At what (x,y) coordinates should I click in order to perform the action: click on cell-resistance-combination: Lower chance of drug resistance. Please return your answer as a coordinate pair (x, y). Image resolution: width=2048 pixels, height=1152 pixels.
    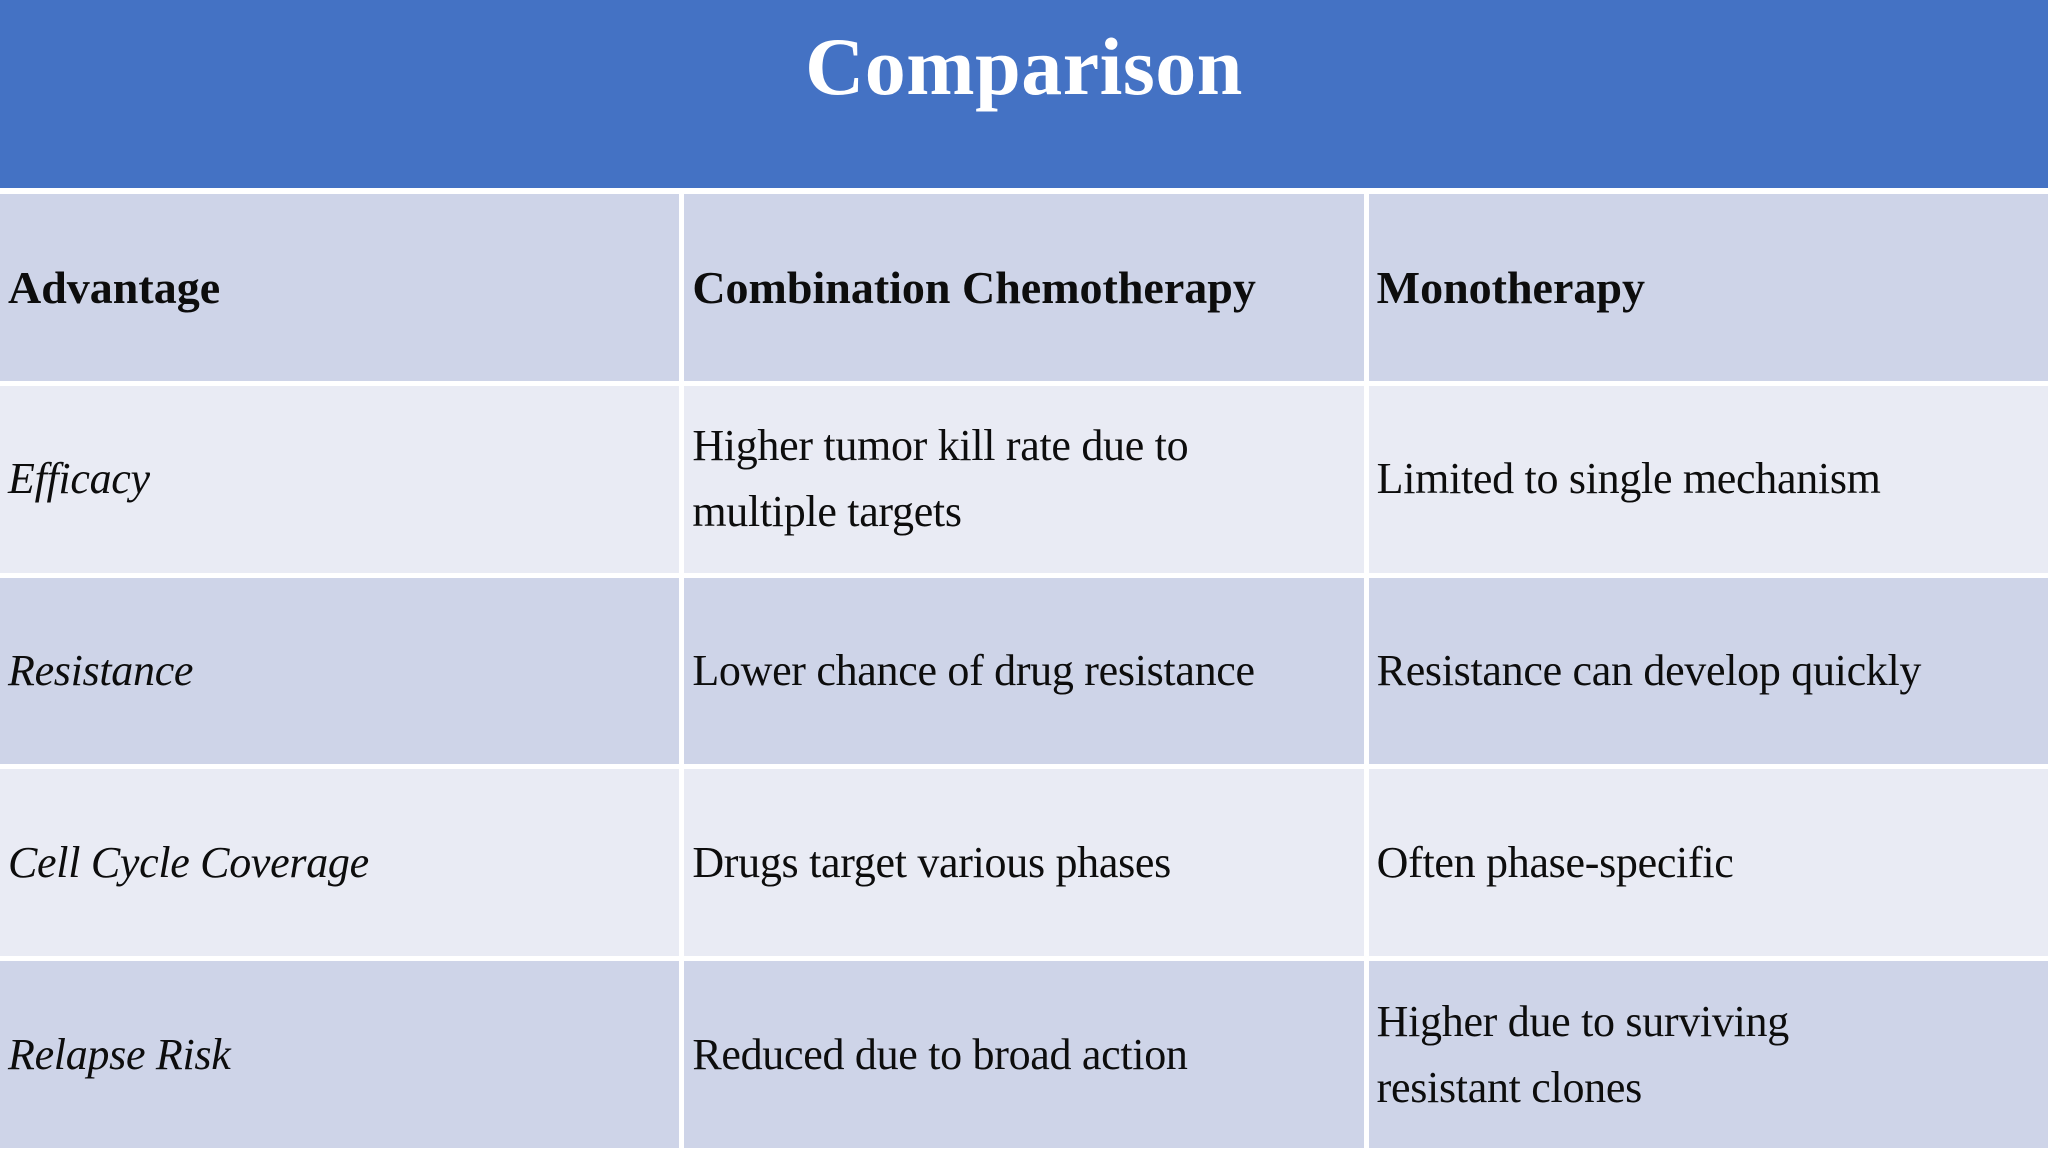
    Looking at the image, I should click on (1024, 671).